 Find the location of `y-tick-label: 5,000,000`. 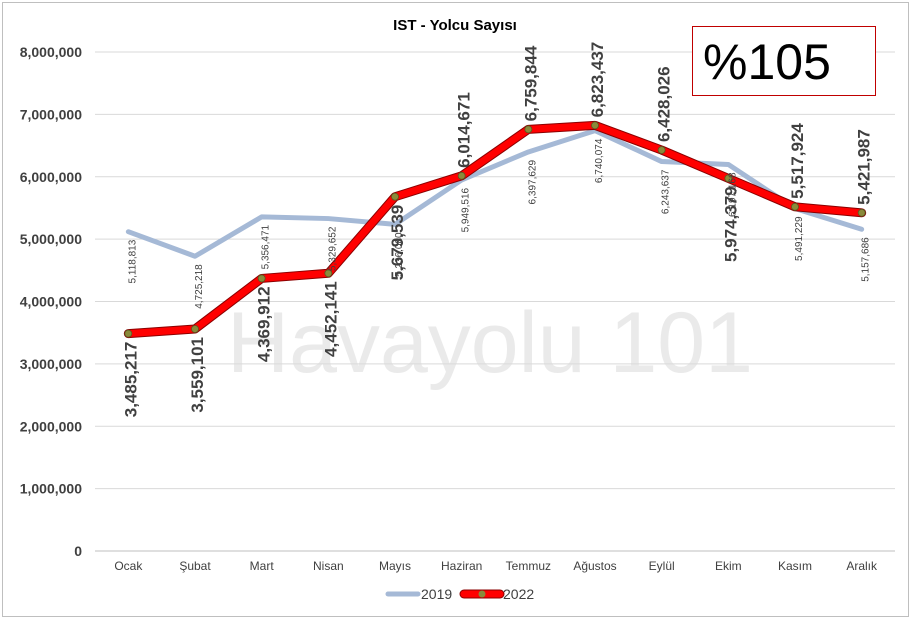

y-tick-label: 5,000,000 is located at coordinates (51, 239).